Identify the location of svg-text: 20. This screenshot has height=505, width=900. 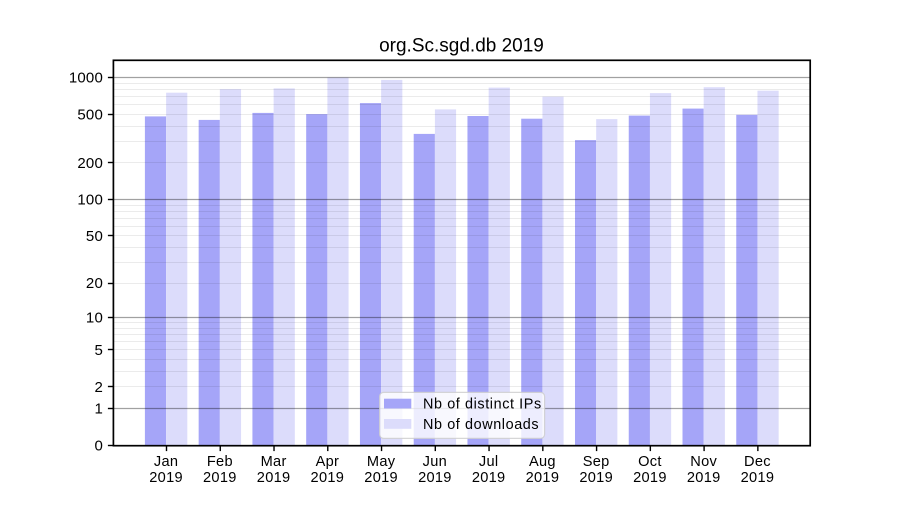
(94, 283).